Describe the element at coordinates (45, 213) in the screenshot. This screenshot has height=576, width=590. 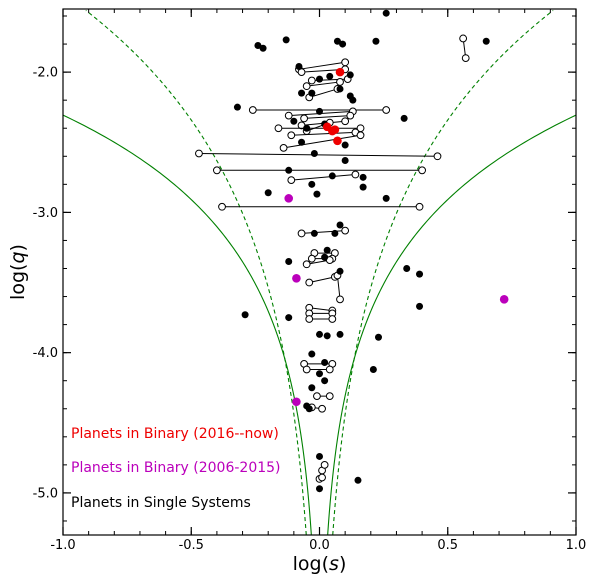
I see `y-tick-label: -3.0` at that location.